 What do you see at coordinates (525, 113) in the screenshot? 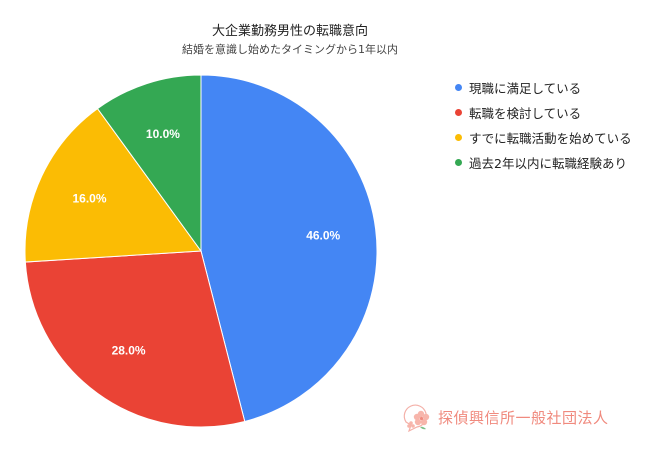
I see `legend-label: 転職を検討している` at bounding box center [525, 113].